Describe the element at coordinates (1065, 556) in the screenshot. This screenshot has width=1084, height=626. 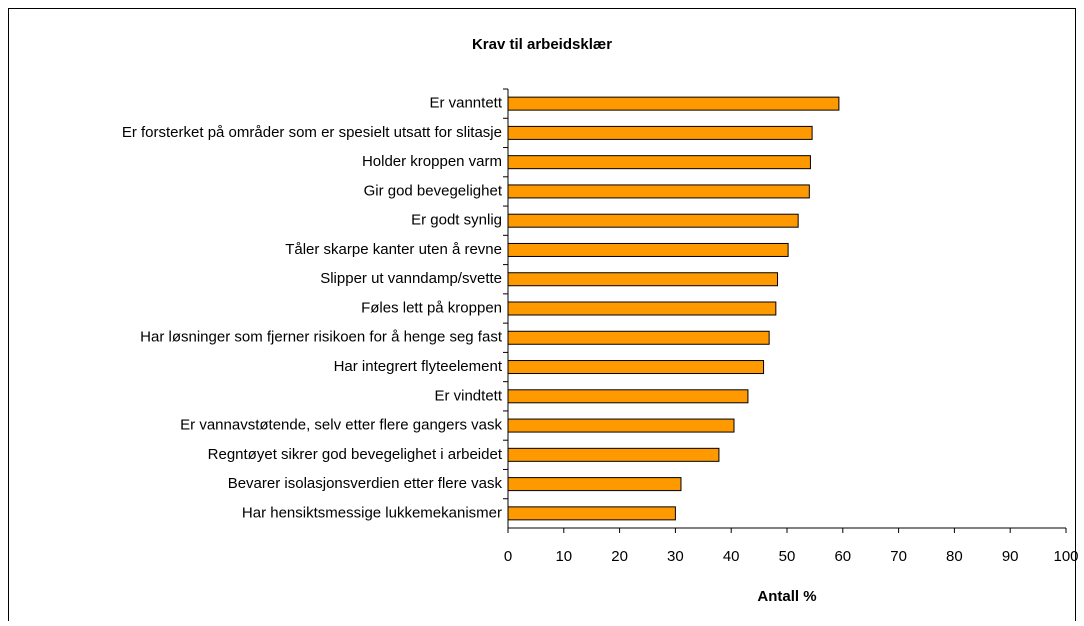
I see `x-tick-label: 100` at that location.